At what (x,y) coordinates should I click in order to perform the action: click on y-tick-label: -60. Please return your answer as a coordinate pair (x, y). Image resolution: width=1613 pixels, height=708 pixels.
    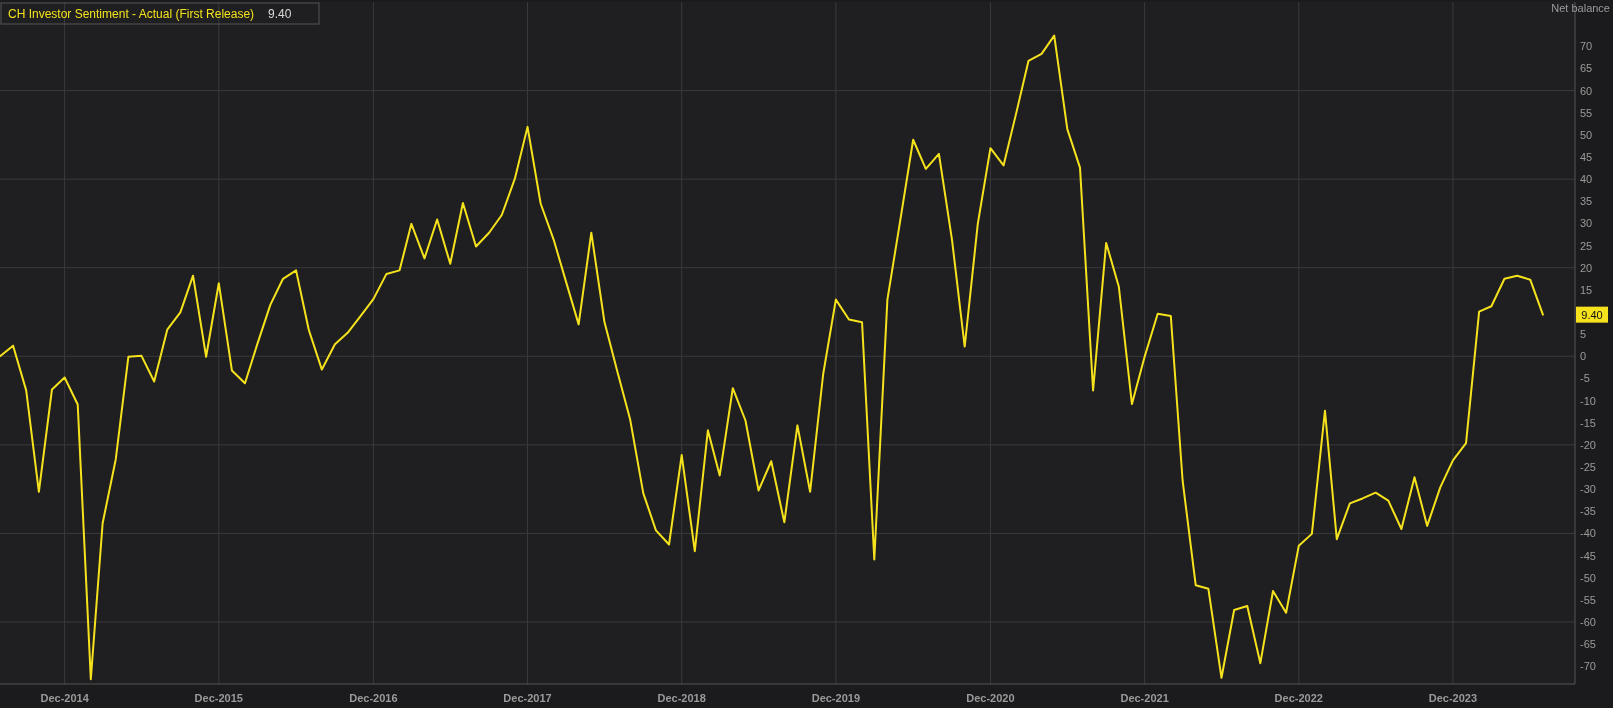
    Looking at the image, I should click on (1588, 622).